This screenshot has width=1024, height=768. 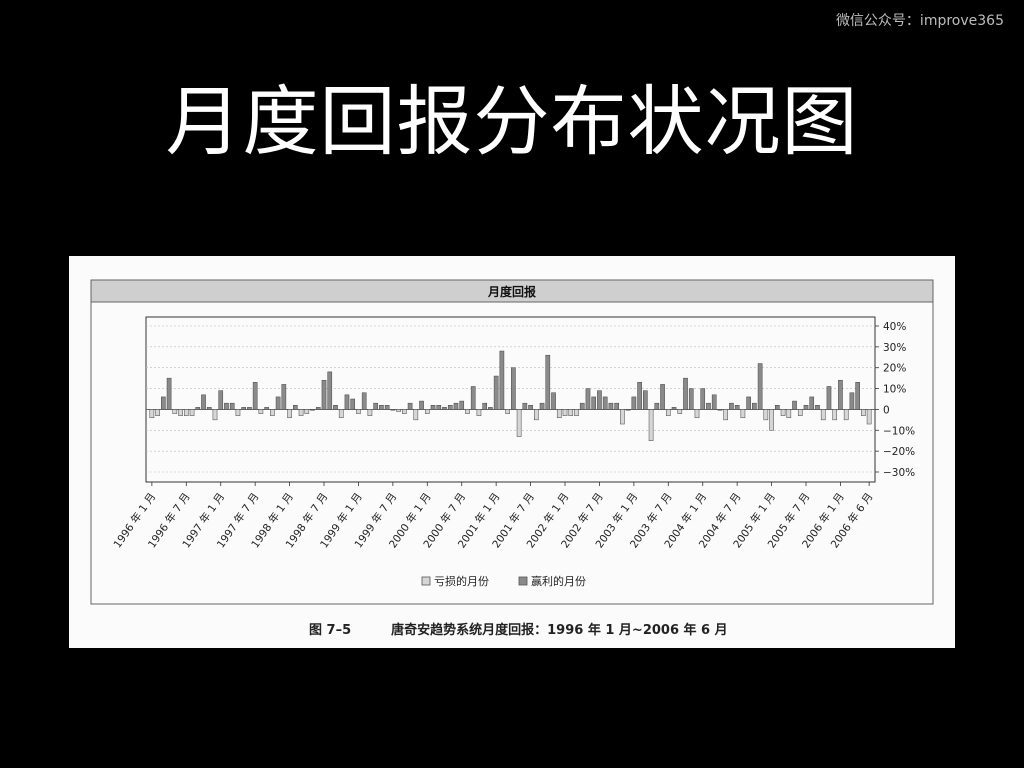 I want to click on watermark: 微信公众号：improve365, so click(x=919, y=21).